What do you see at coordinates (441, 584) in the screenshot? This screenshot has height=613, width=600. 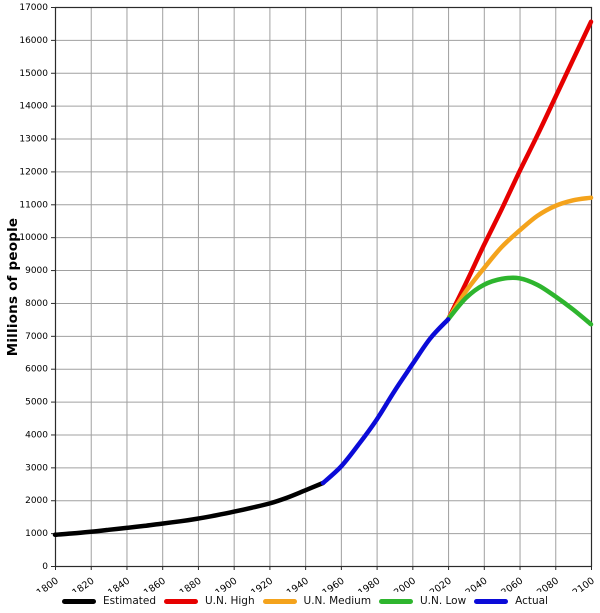 I see `svg-text: 2020` at bounding box center [441, 584].